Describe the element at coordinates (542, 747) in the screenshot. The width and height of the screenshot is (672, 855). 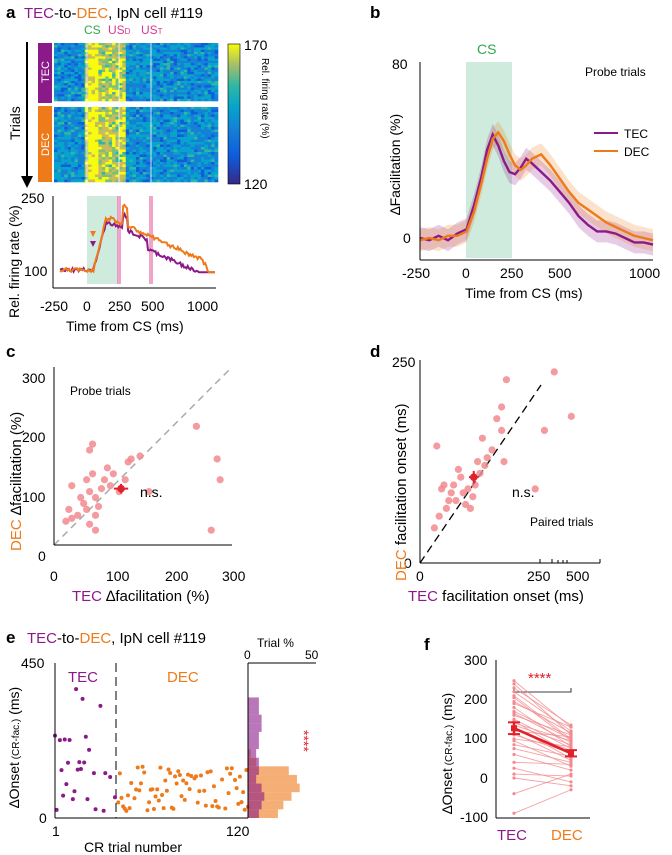
I see `f-plot-area` at that location.